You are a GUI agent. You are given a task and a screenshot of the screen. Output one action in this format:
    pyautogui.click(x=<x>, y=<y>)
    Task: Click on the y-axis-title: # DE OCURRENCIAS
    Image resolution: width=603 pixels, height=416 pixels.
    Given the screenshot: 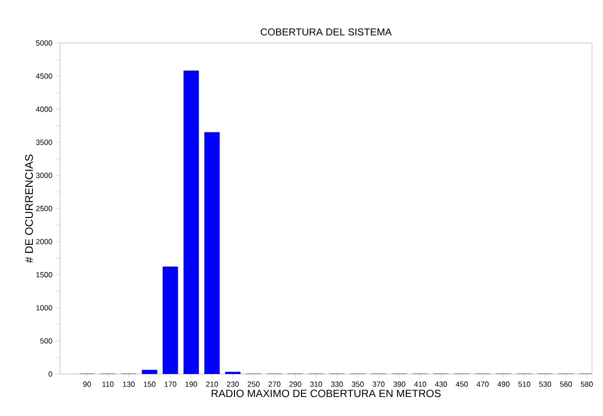 What is the action you would take?
    pyautogui.click(x=29, y=208)
    